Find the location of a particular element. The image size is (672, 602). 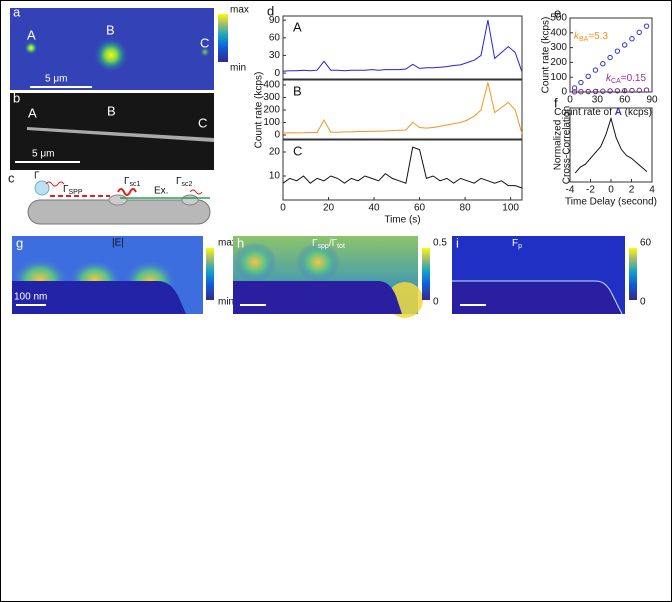

quantum-dot is located at coordinates (42, 188).